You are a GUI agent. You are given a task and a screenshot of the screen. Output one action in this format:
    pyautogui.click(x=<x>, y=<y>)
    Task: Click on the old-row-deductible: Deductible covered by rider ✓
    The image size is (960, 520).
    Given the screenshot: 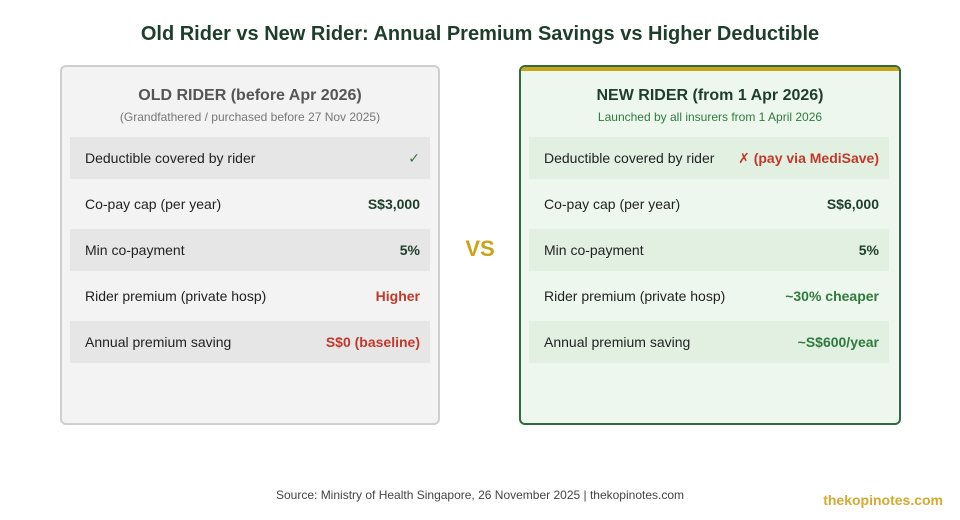 What is the action you would take?
    pyautogui.click(x=250, y=158)
    